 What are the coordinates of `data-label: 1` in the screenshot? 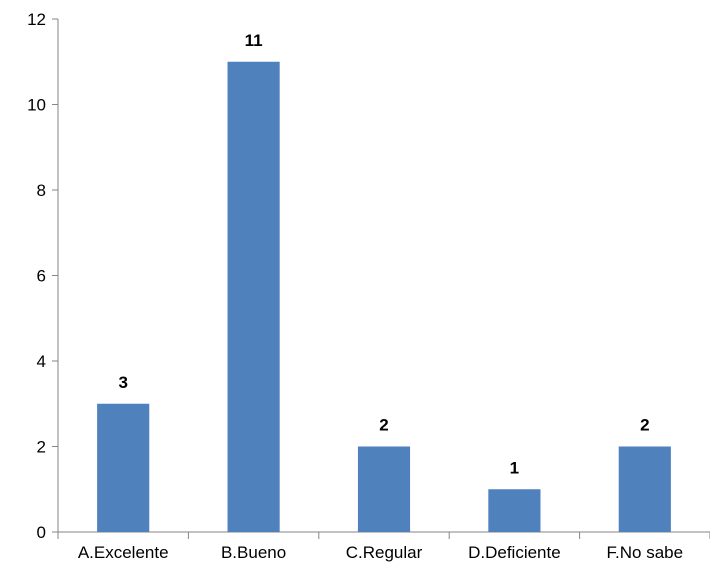 It's located at (514, 467).